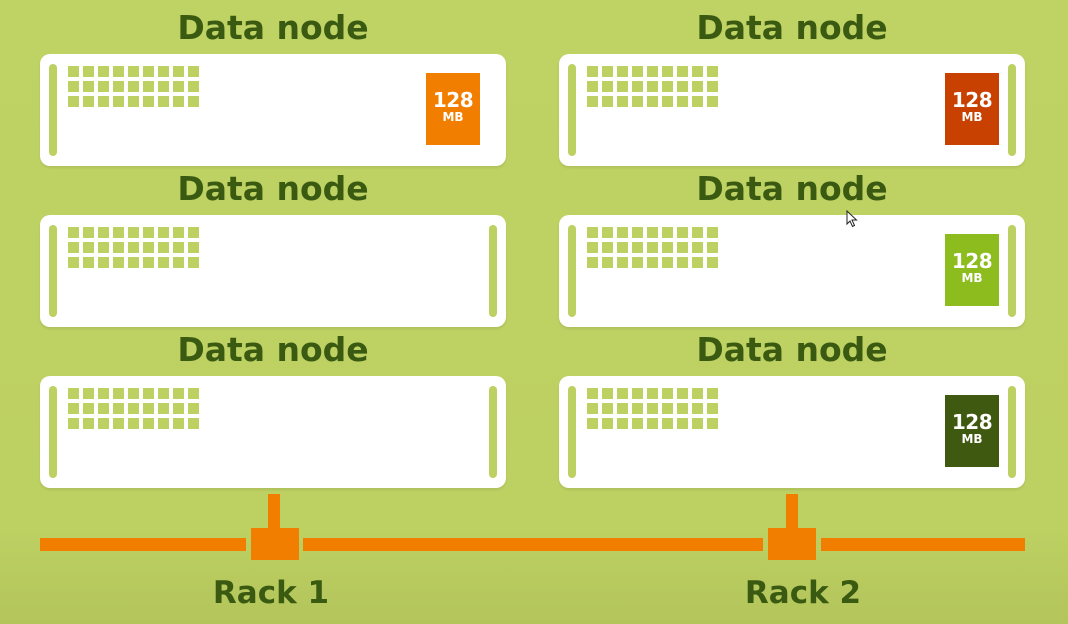  Describe the element at coordinates (852, 219) in the screenshot. I see `mouse-pointer-icon` at that location.